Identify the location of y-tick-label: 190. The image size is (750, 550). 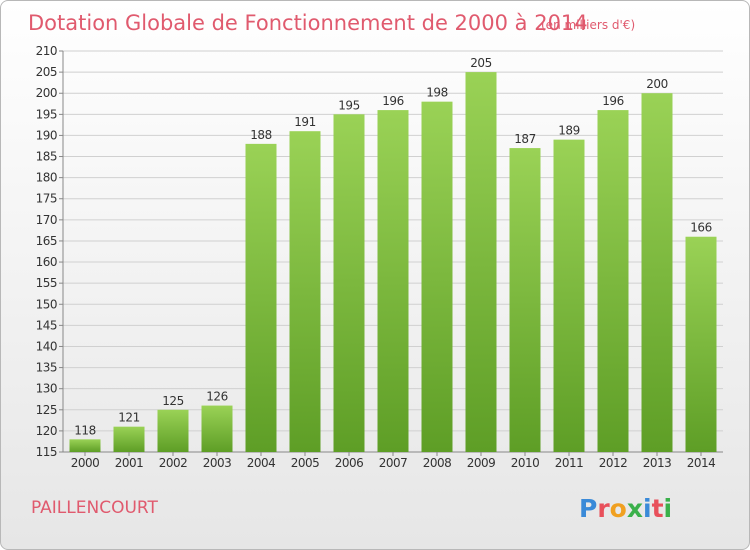
(46, 135).